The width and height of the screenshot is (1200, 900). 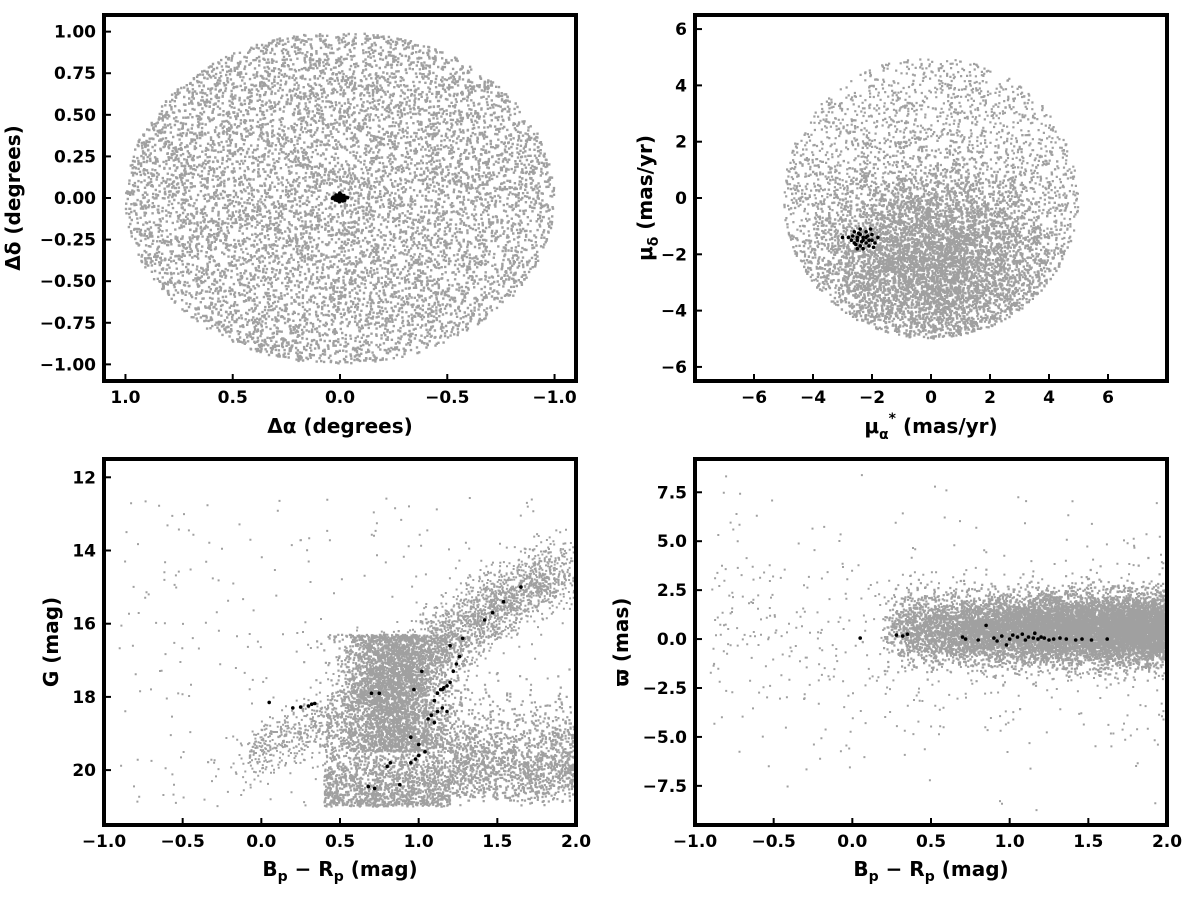 I want to click on cmd-x-tick-label: 1.0, so click(x=419, y=842).